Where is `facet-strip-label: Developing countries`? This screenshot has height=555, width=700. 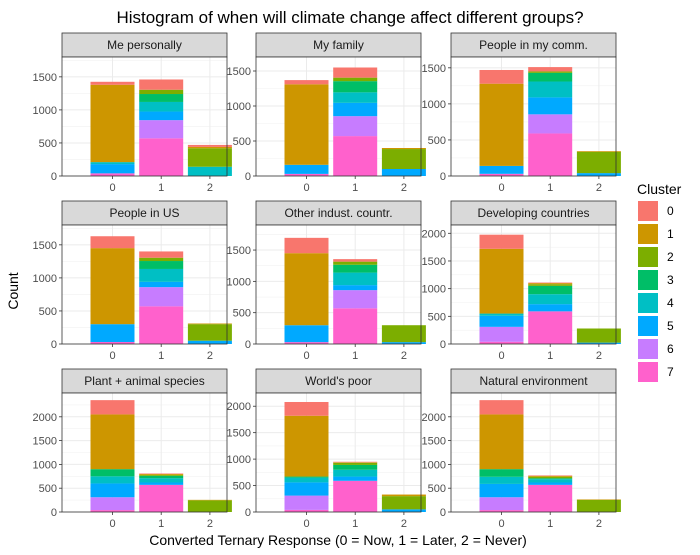 facet-strip-label: Developing countries is located at coordinates (533, 213).